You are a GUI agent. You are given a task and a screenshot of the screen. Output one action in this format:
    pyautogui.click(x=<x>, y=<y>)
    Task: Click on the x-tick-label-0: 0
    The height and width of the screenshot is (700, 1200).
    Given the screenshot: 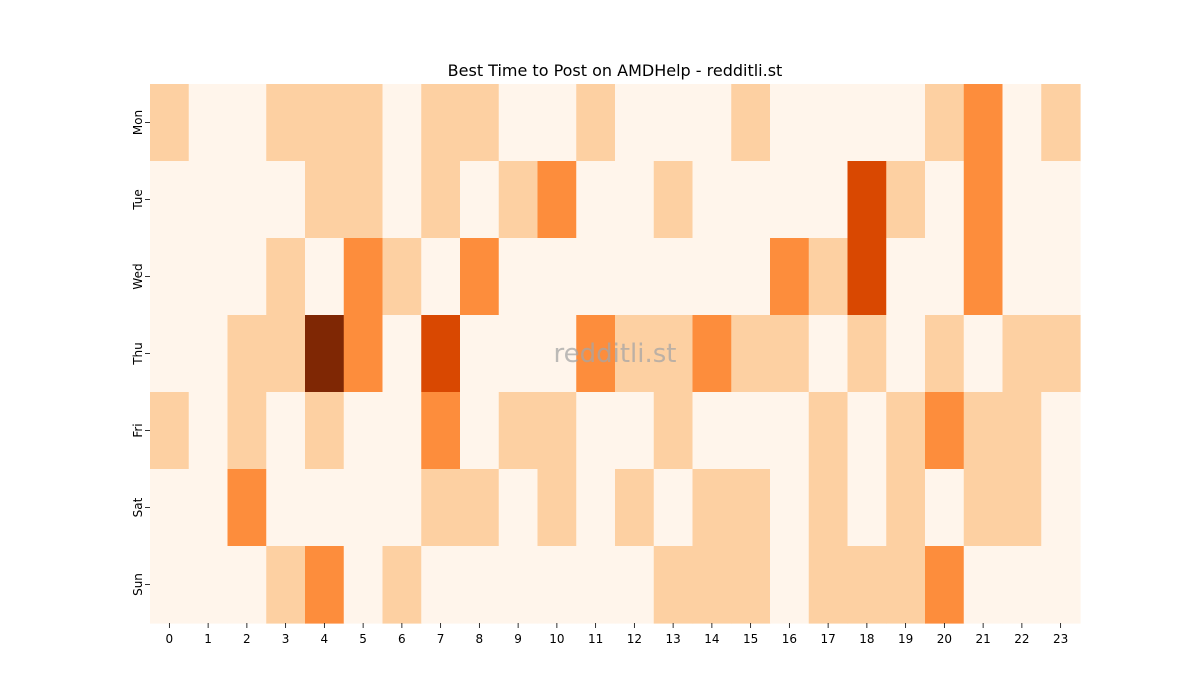 What is the action you would take?
    pyautogui.click(x=170, y=639)
    